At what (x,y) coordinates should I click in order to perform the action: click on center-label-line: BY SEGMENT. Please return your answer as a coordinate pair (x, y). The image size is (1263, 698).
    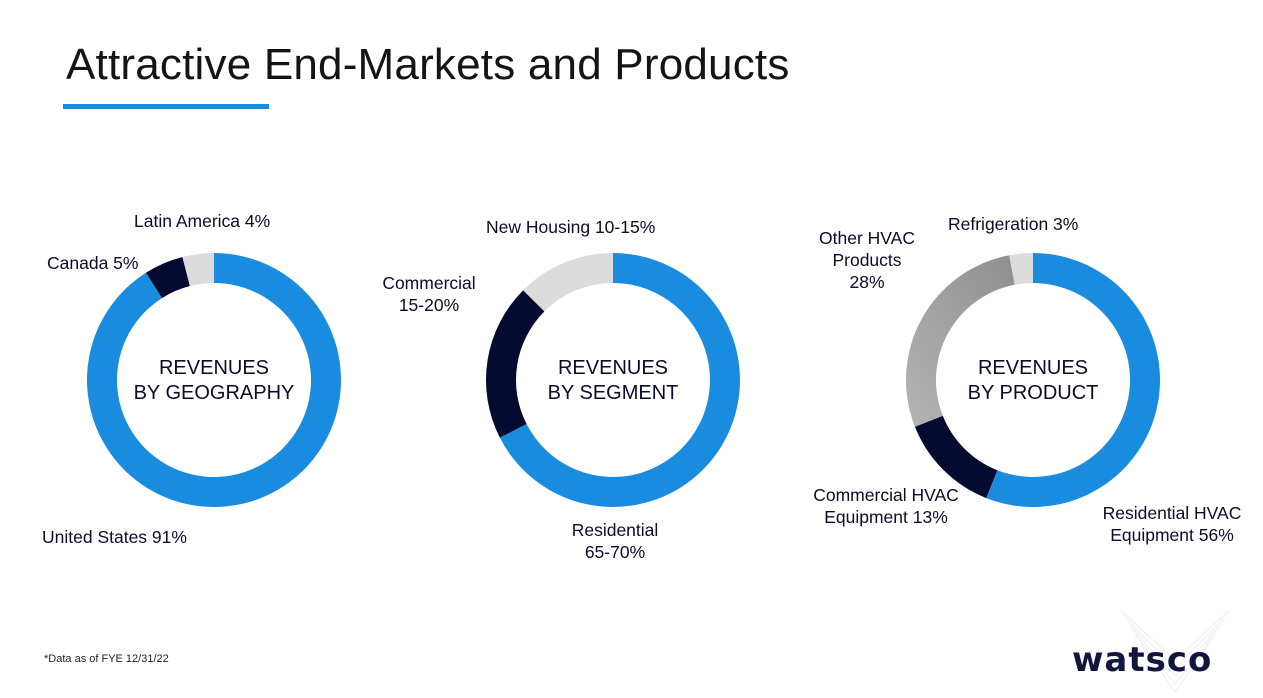
    Looking at the image, I should click on (613, 393).